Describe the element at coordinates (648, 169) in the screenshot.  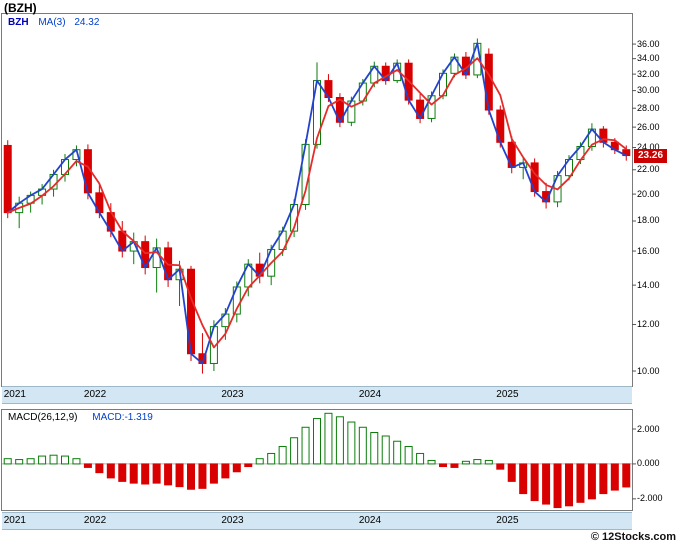
I see `y-axis-label: 22.00` at that location.